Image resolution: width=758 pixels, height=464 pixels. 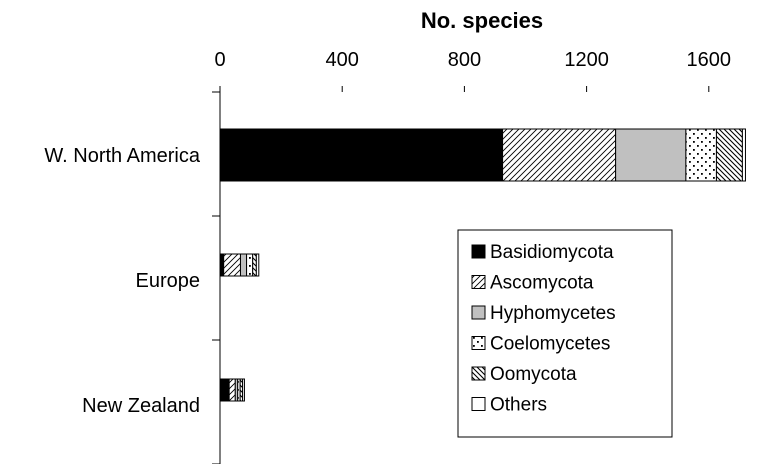 I want to click on legend-label: Others, so click(x=518, y=405).